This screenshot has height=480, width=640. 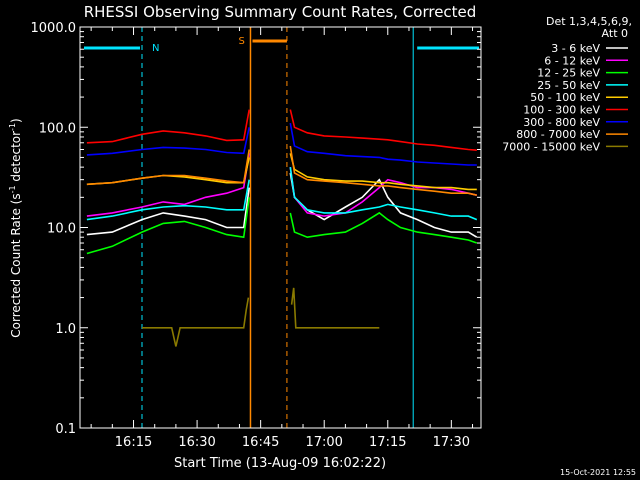 I want to click on legend-label: 50 - 100 keV, so click(x=565, y=97).